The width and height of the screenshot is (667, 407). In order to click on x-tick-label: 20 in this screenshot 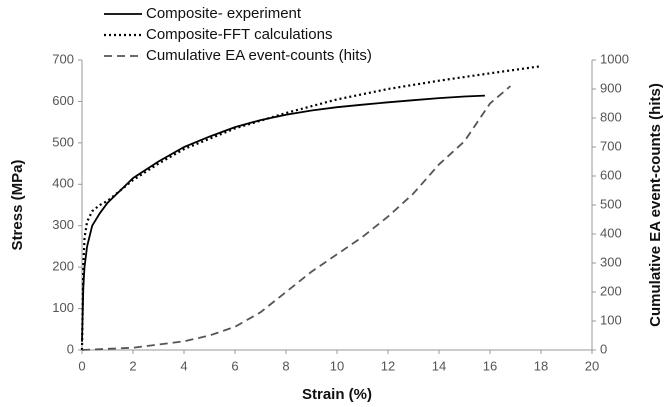, I will do `click(592, 365)`.